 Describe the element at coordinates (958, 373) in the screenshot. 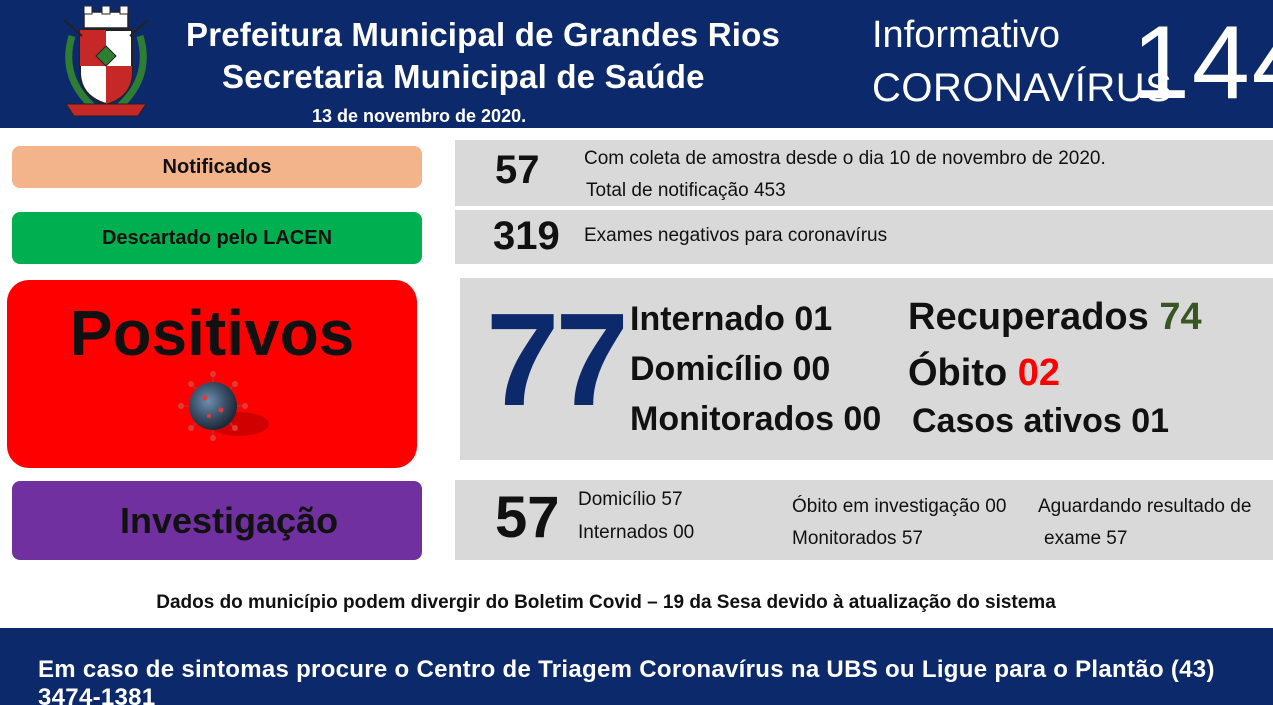

I see `obito-label: Óbito` at that location.